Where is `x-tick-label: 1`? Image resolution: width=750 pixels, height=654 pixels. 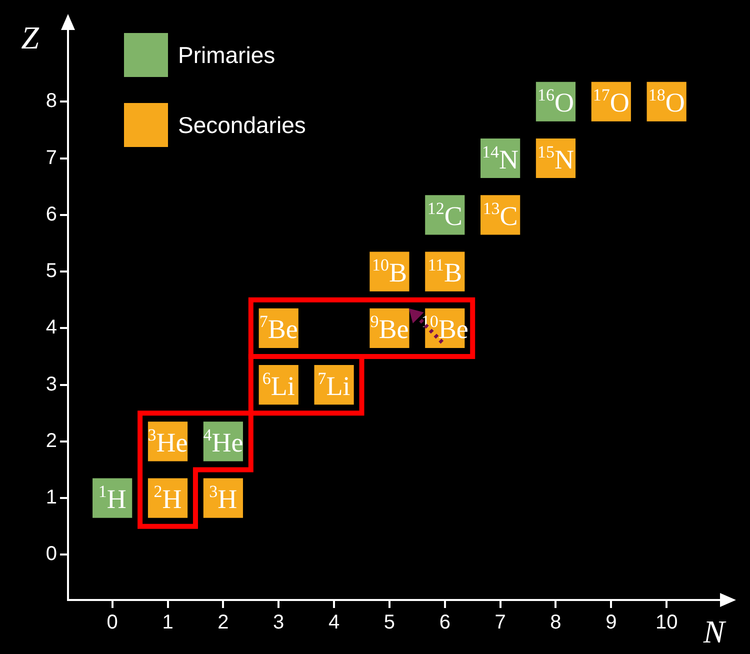 x-tick-label: 1 is located at coordinates (168, 623).